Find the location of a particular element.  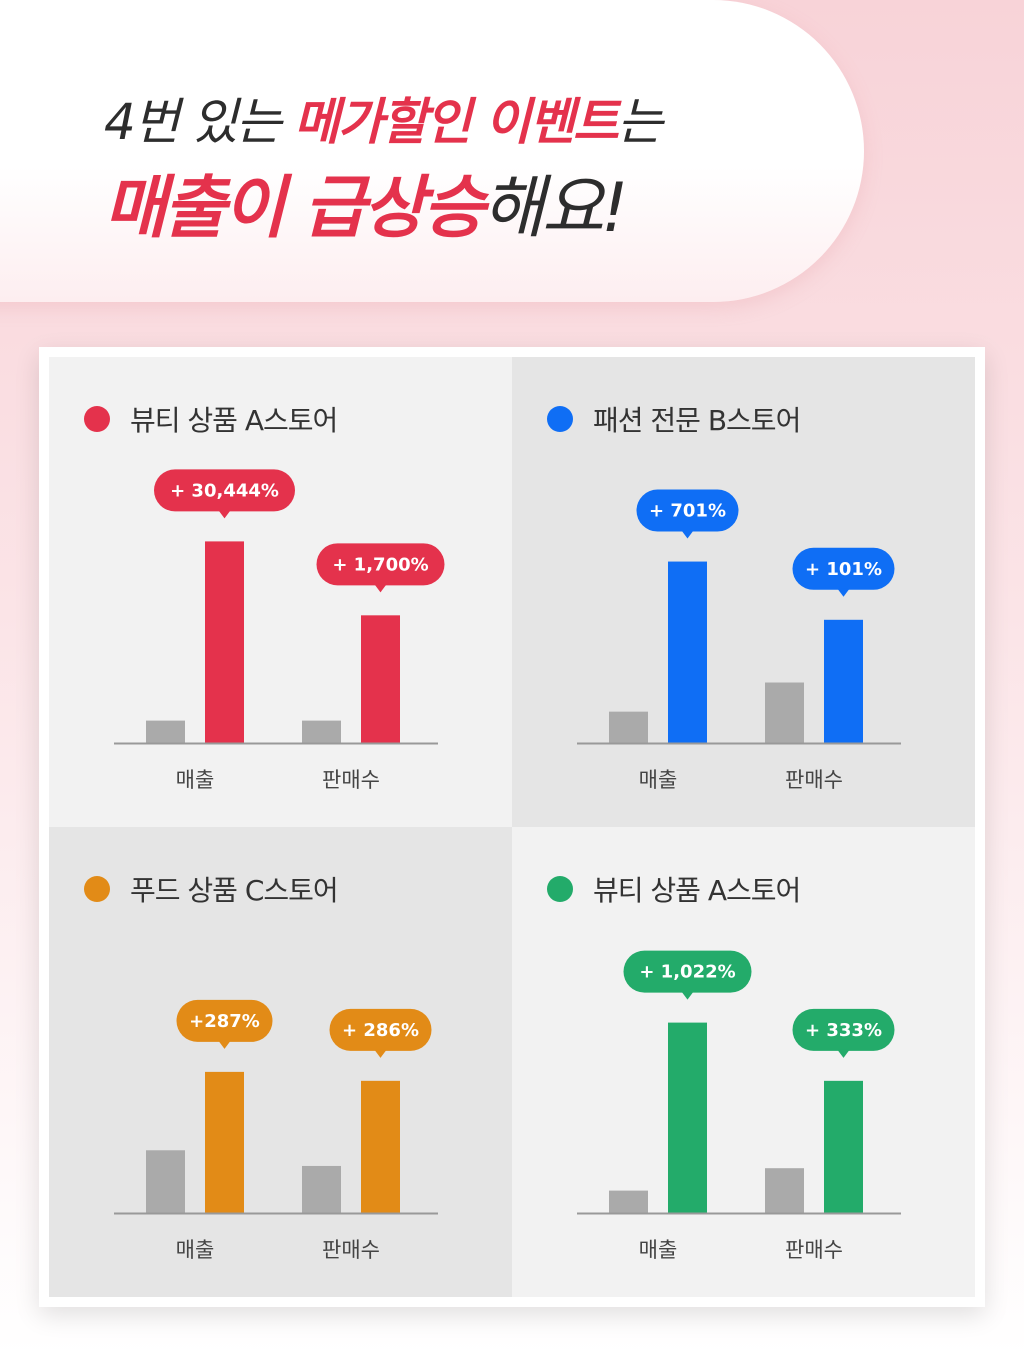

change-callout-0: + 701% is located at coordinates (687, 514).